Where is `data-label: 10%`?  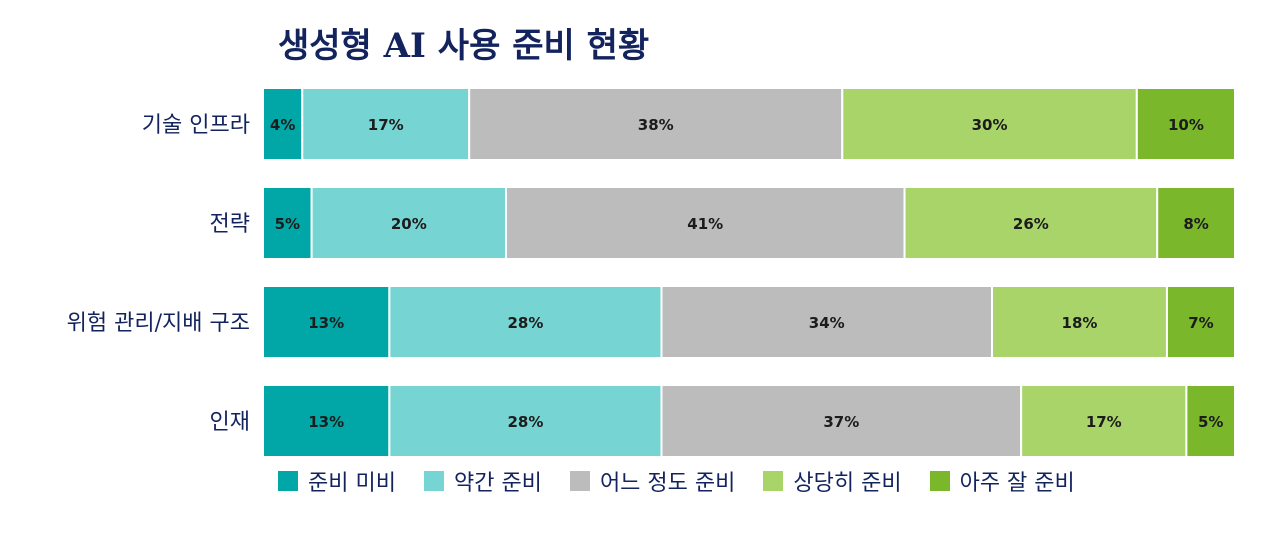
data-label: 10% is located at coordinates (1186, 125).